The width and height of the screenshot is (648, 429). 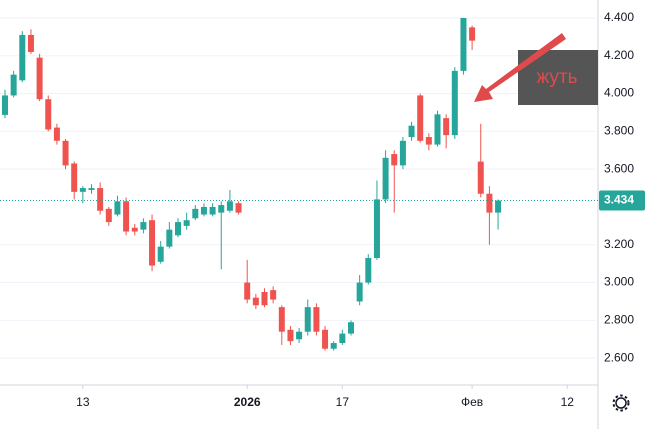 What do you see at coordinates (619, 17) in the screenshot?
I see `y-tick-label: 4.400` at bounding box center [619, 17].